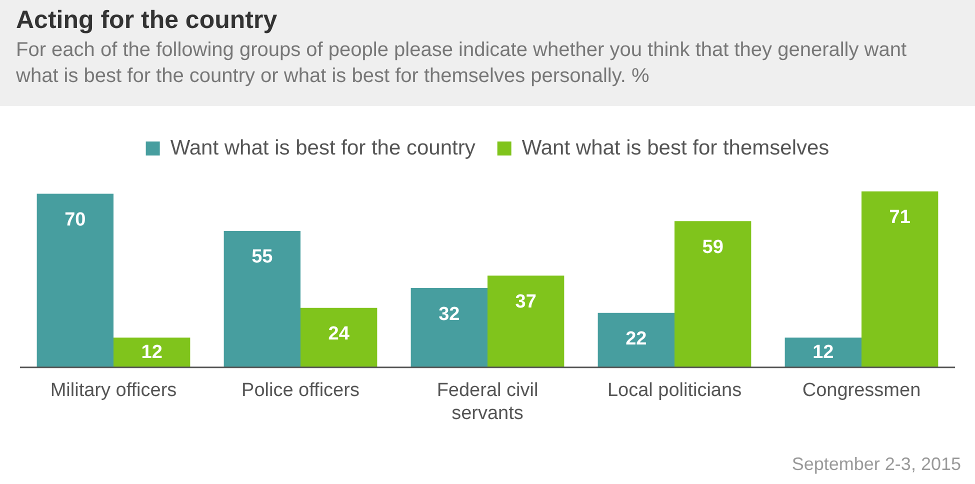 The width and height of the screenshot is (975, 484). I want to click on data-label: 37, so click(525, 301).